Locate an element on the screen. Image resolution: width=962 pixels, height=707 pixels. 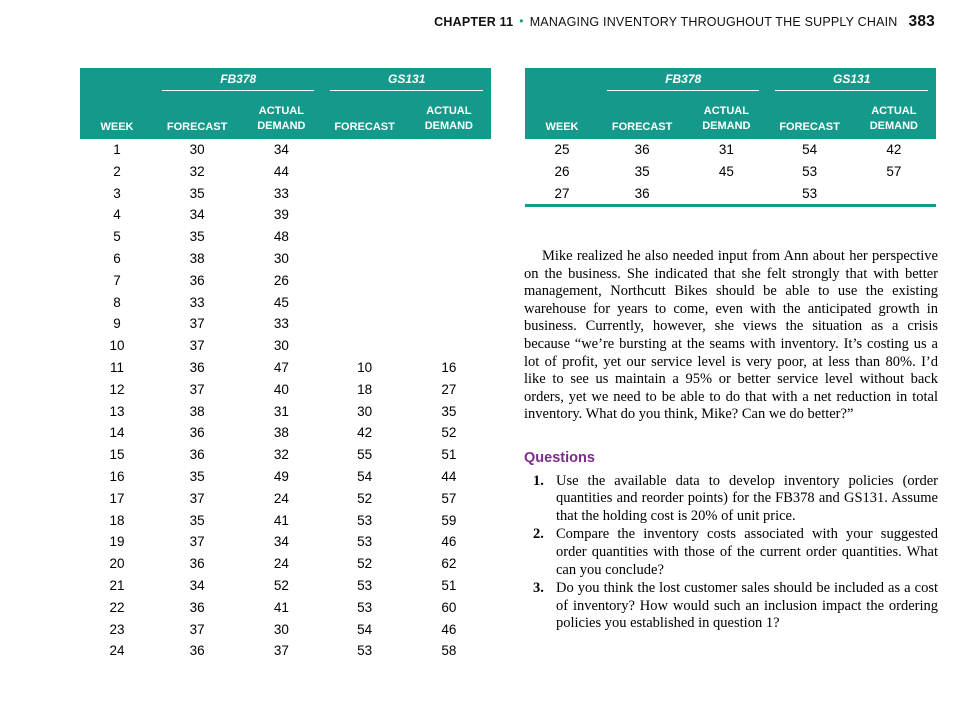
table-cell: 4 is located at coordinates (117, 215).